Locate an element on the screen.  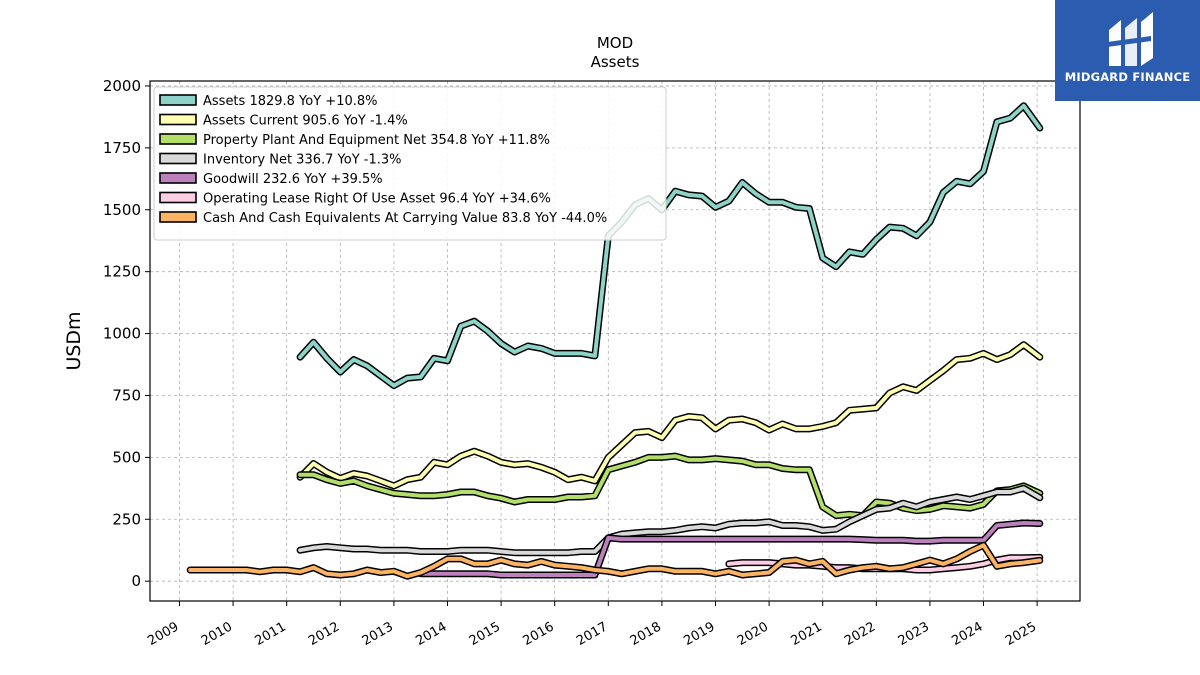
y-tick-label: 2000 is located at coordinates (122, 86).